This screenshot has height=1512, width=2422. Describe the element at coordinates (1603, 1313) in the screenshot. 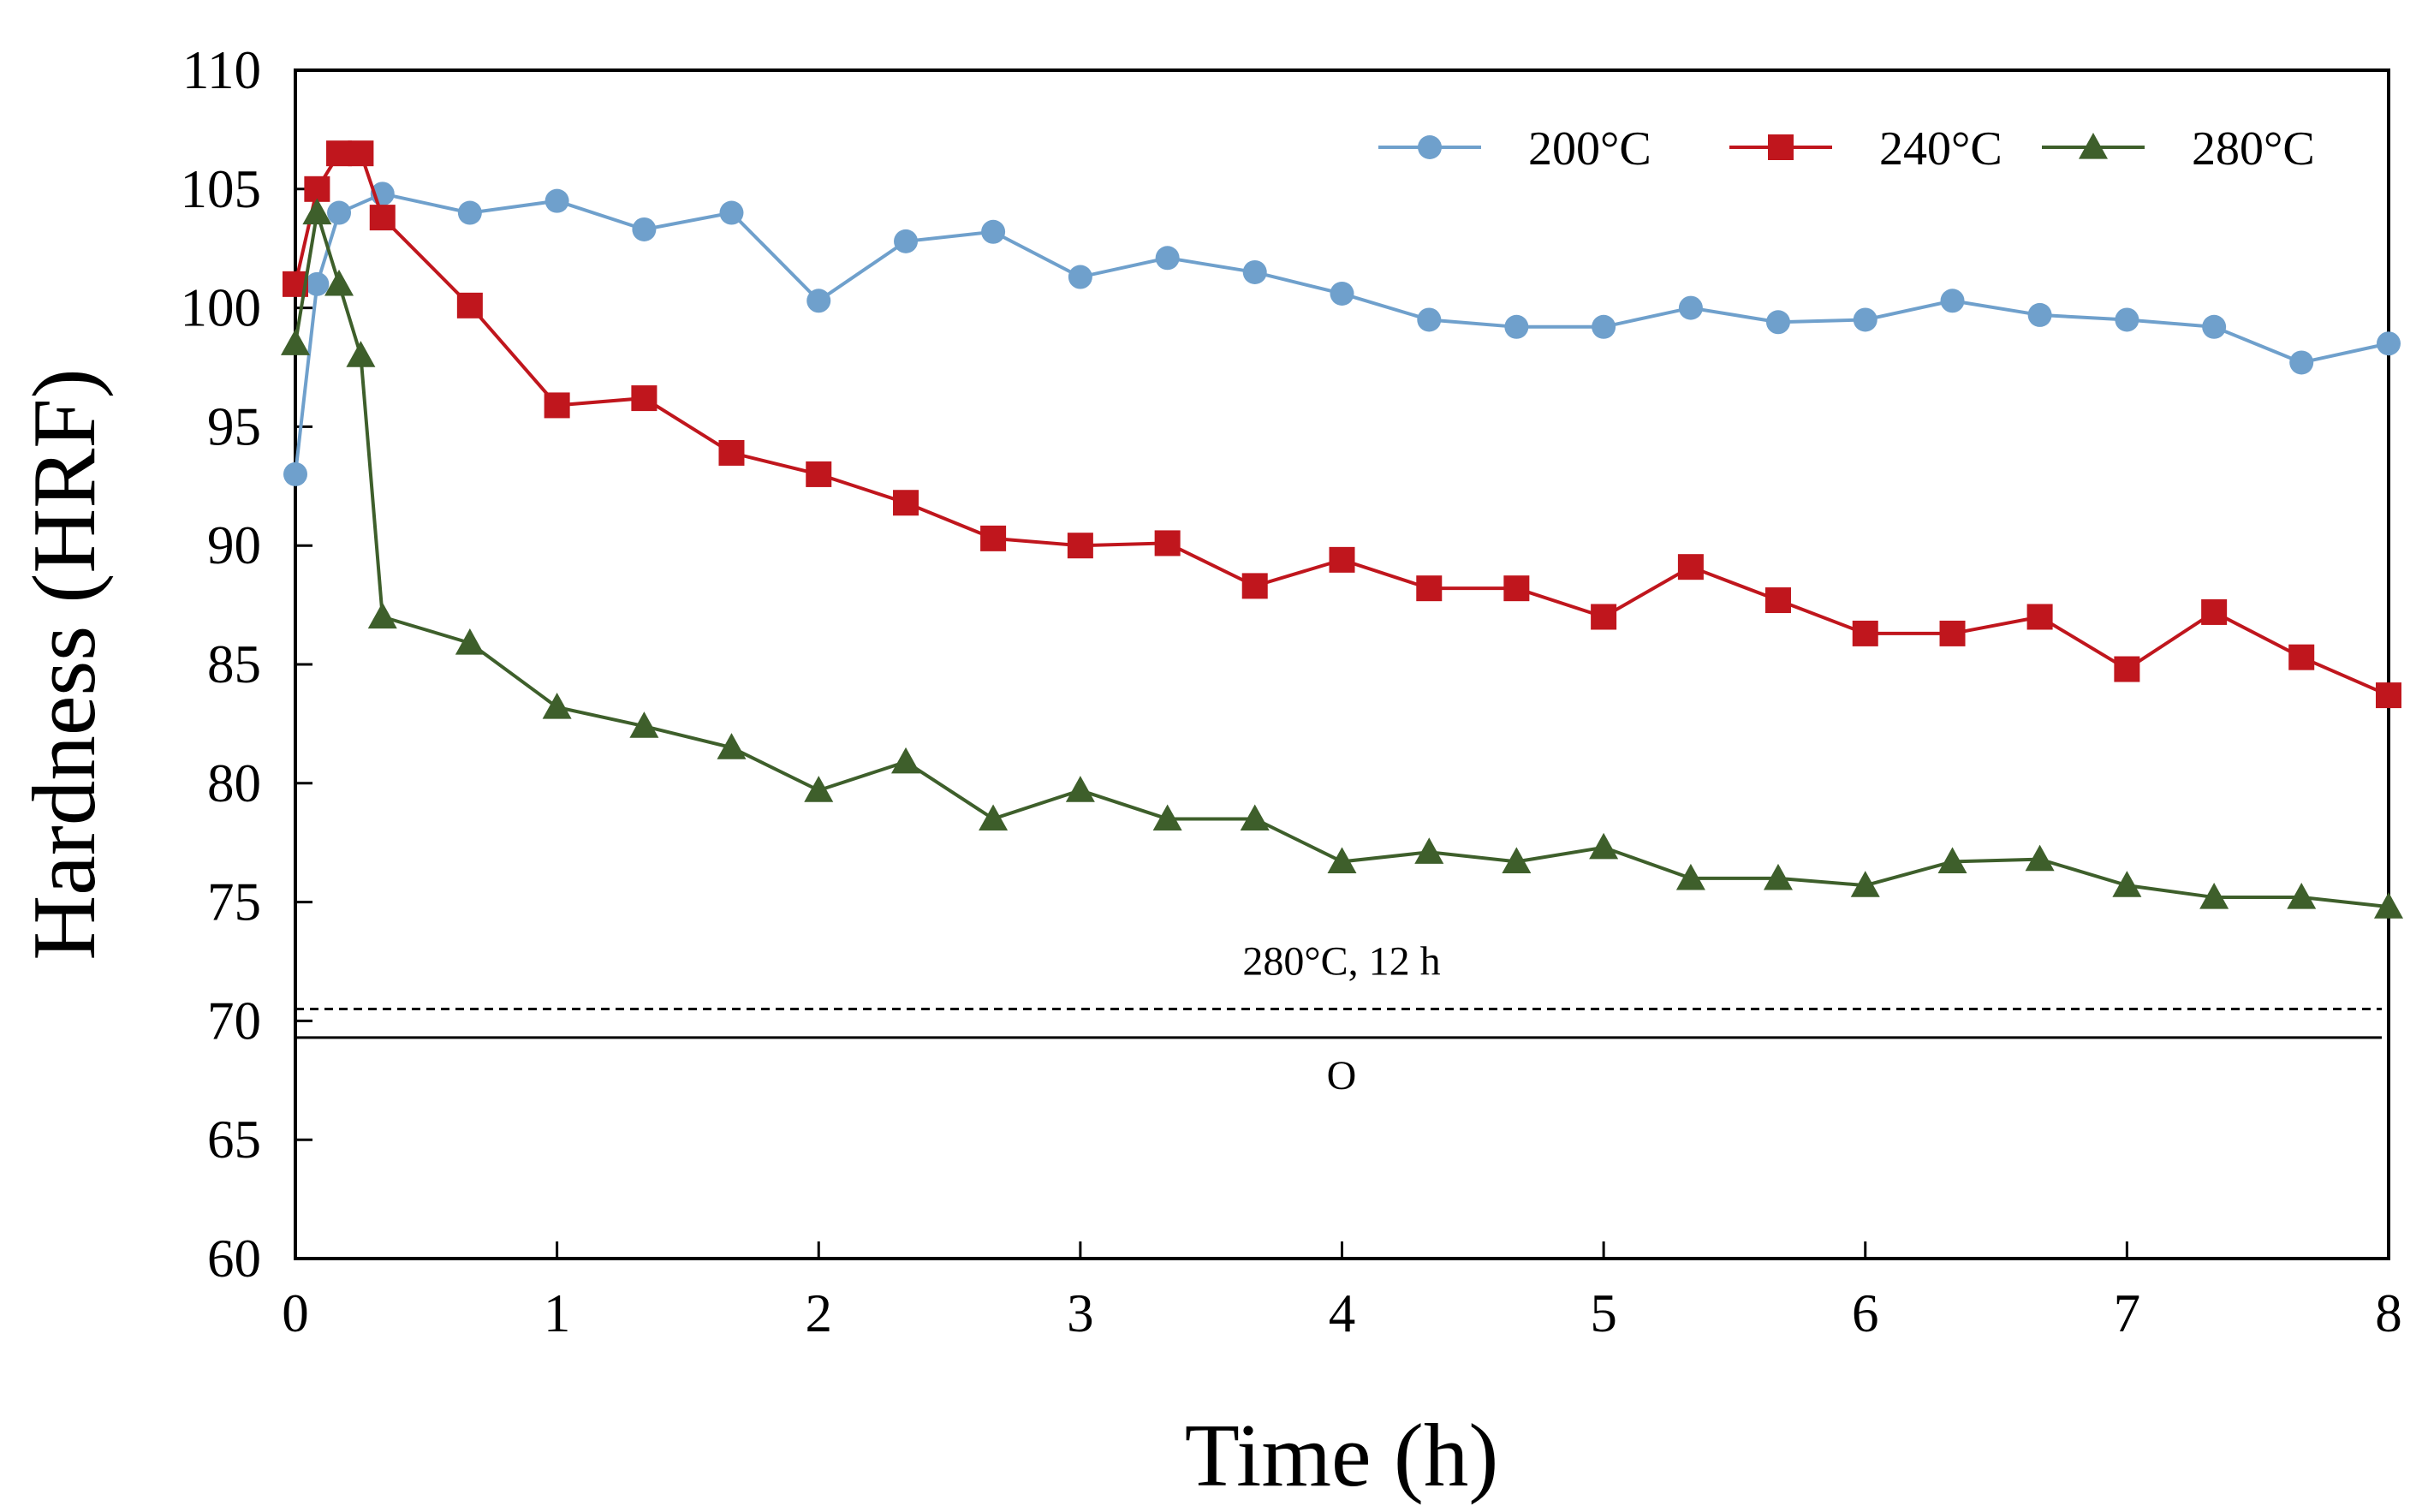

I see `x-tick-label: 5` at that location.